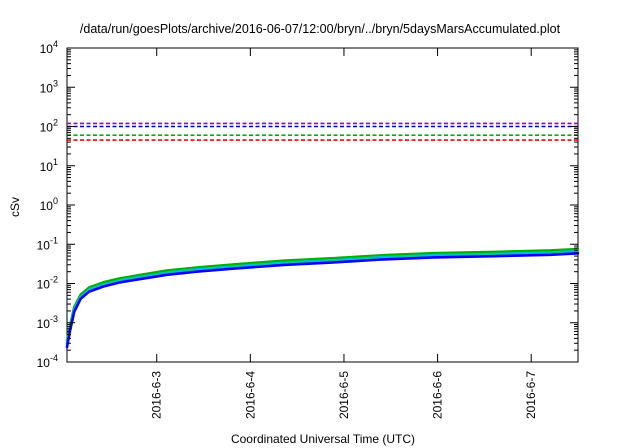 This screenshot has width=640, height=448. Describe the element at coordinates (157, 395) in the screenshot. I see `x-tick-label: 2016-6-3` at that location.